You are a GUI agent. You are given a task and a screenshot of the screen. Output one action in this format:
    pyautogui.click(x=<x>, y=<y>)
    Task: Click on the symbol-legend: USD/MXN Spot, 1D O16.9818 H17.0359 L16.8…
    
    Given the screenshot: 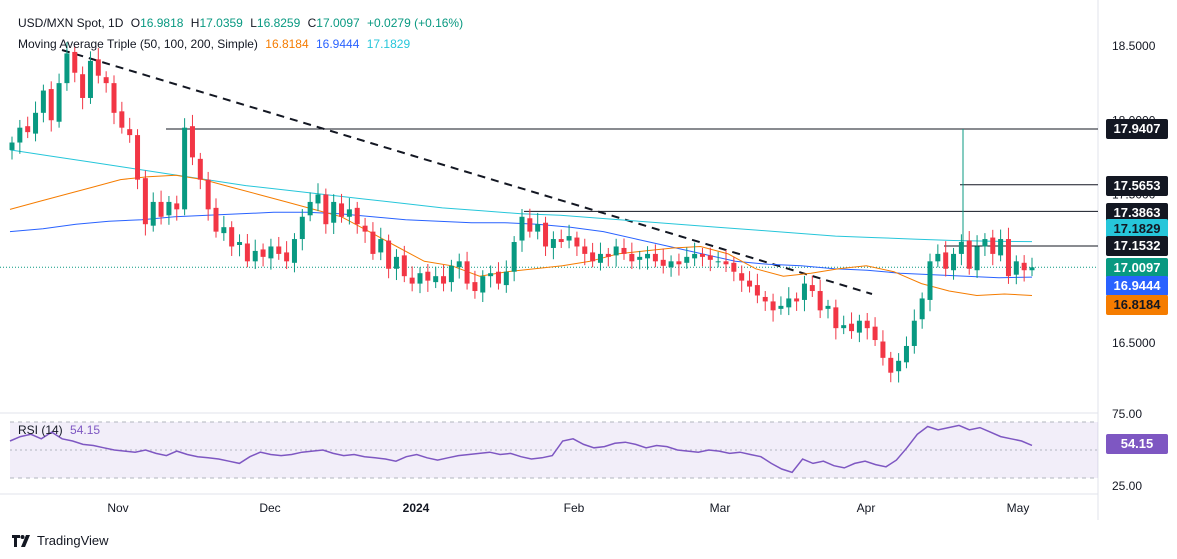 What is the action you would take?
    pyautogui.click(x=242, y=23)
    